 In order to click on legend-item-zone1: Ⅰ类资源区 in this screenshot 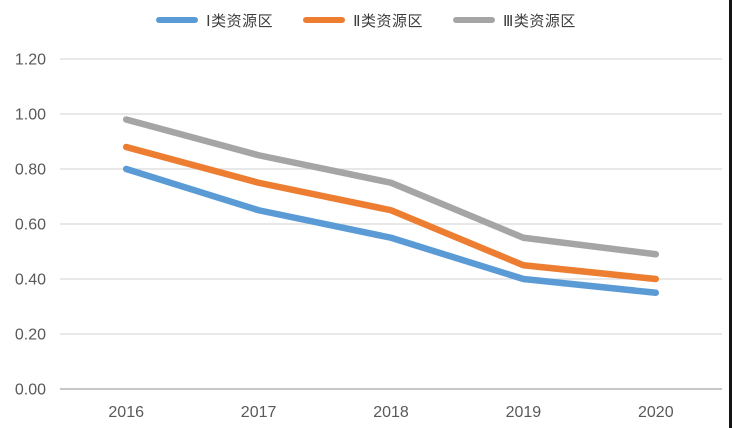, I will do `click(214, 20)`.